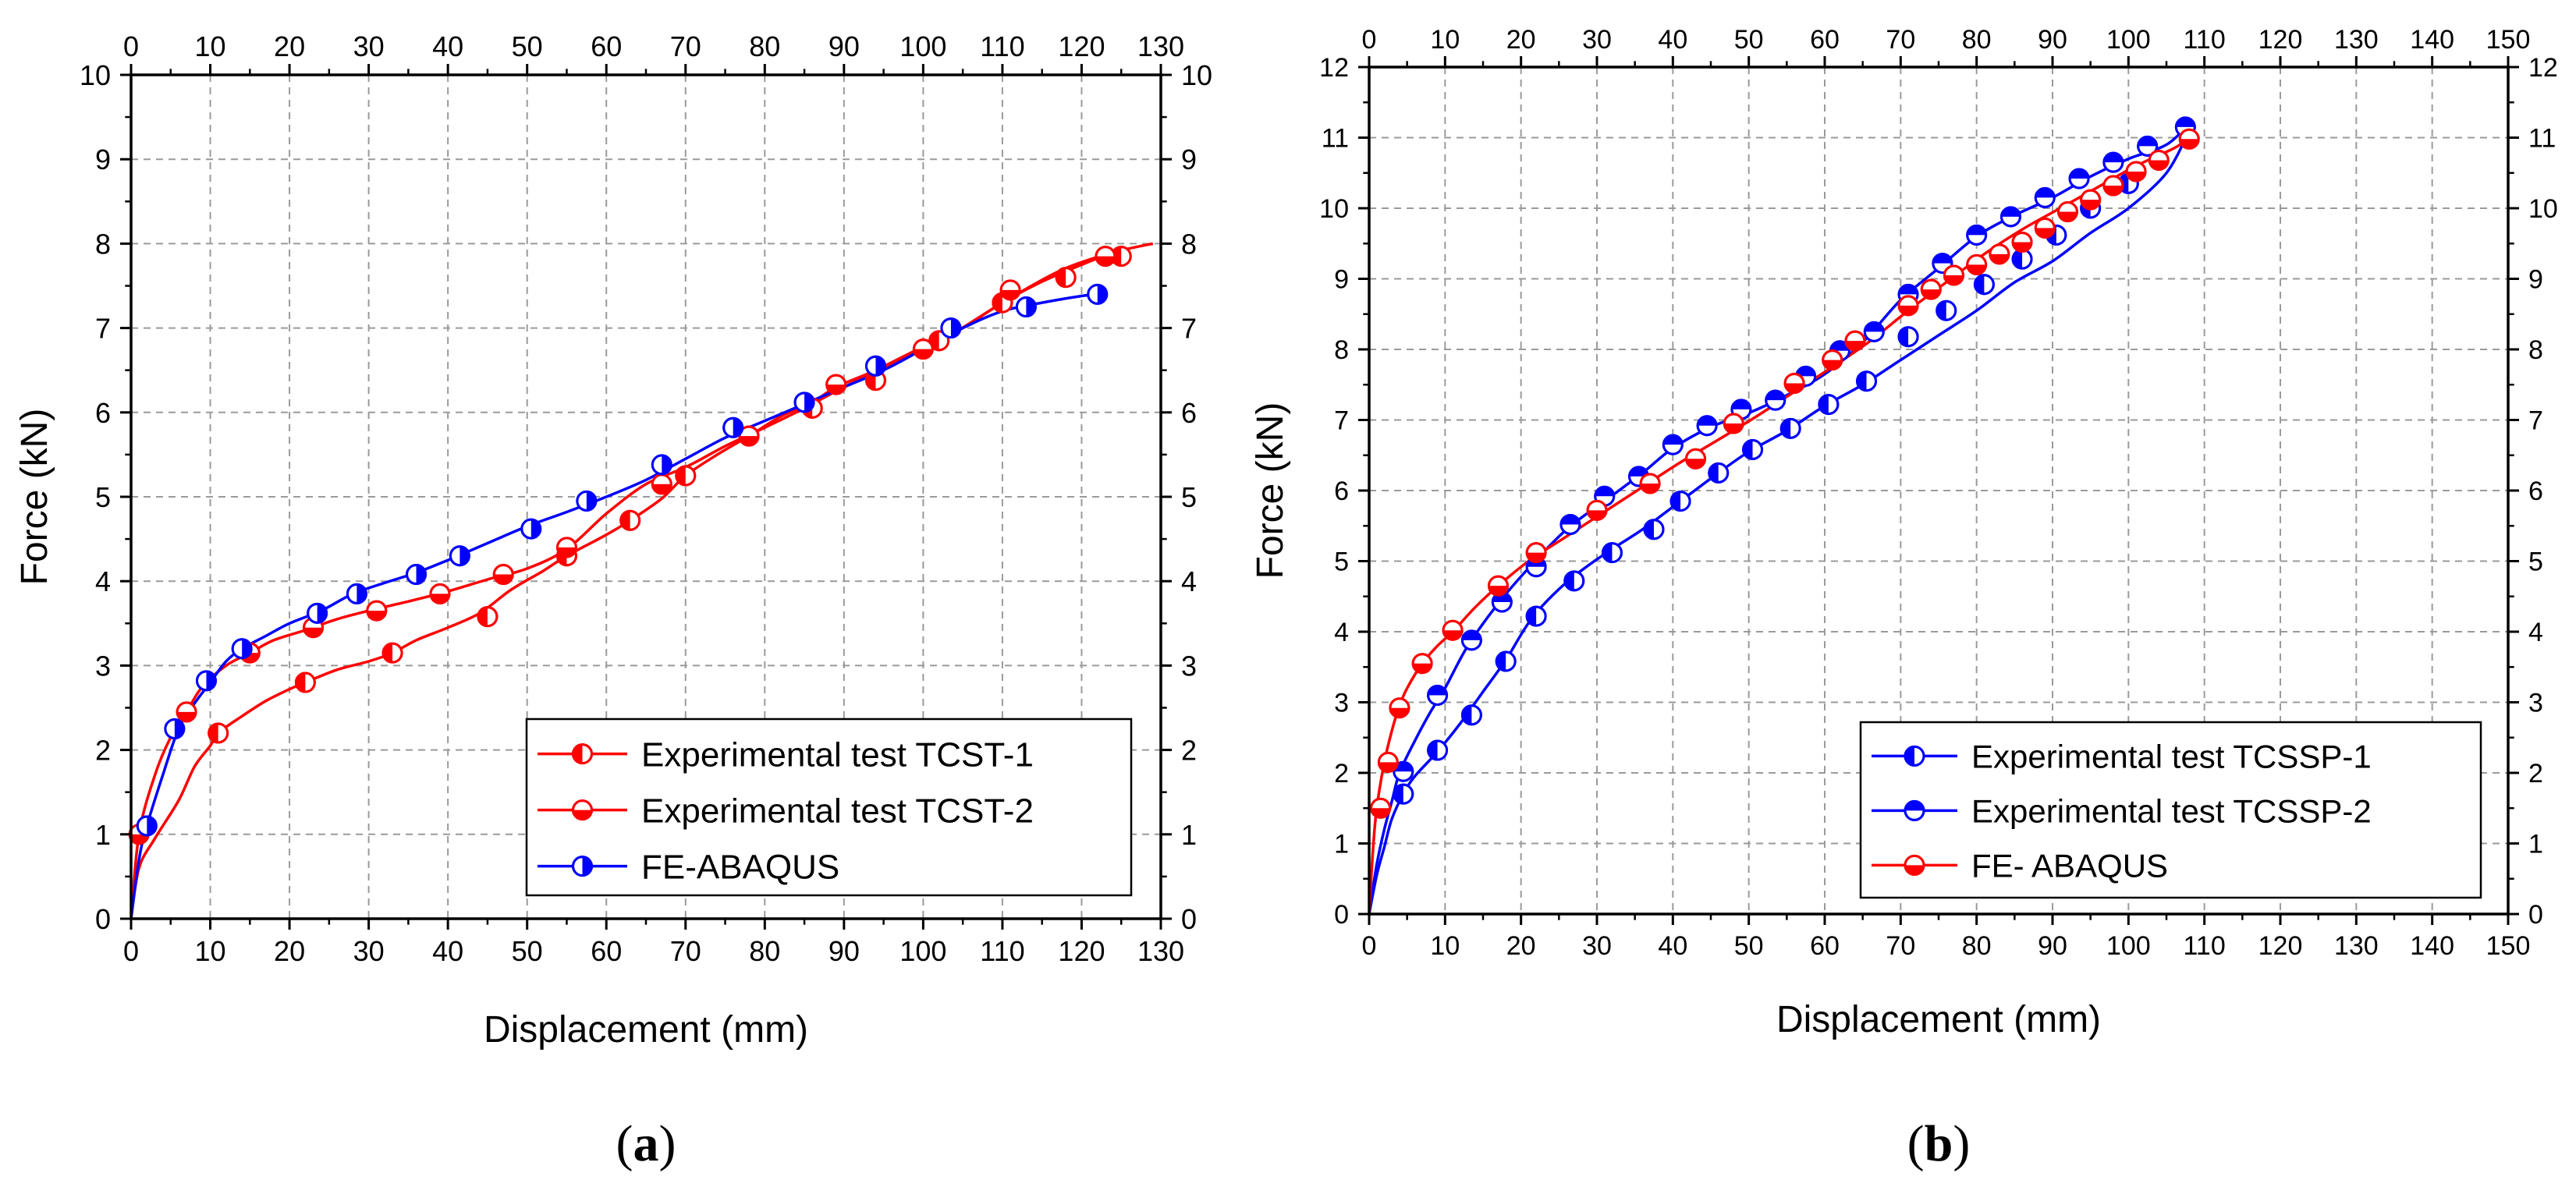 The height and width of the screenshot is (1187, 2576). What do you see at coordinates (1341, 915) in the screenshot?
I see `y-tick-label-left: 0` at bounding box center [1341, 915].